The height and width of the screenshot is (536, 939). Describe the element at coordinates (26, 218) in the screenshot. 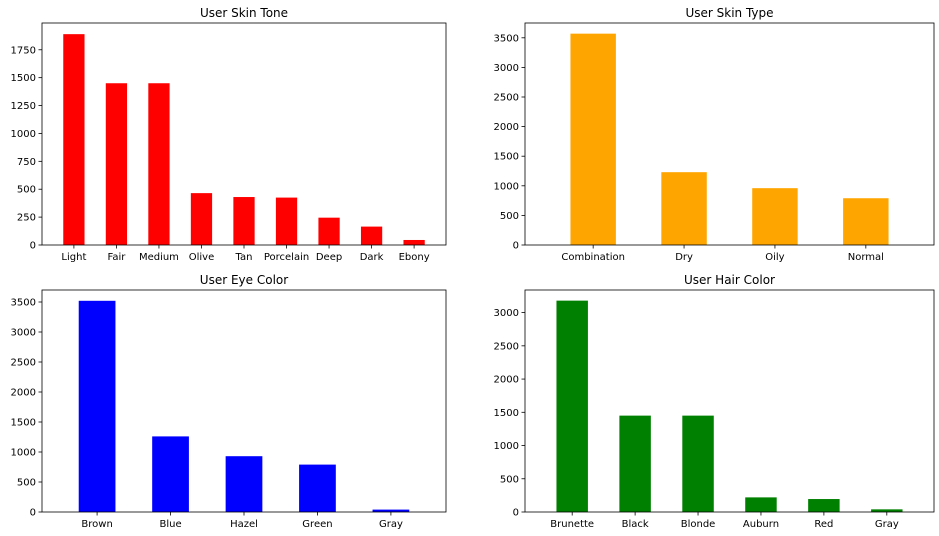

I see `y-tick-label: 250` at that location.